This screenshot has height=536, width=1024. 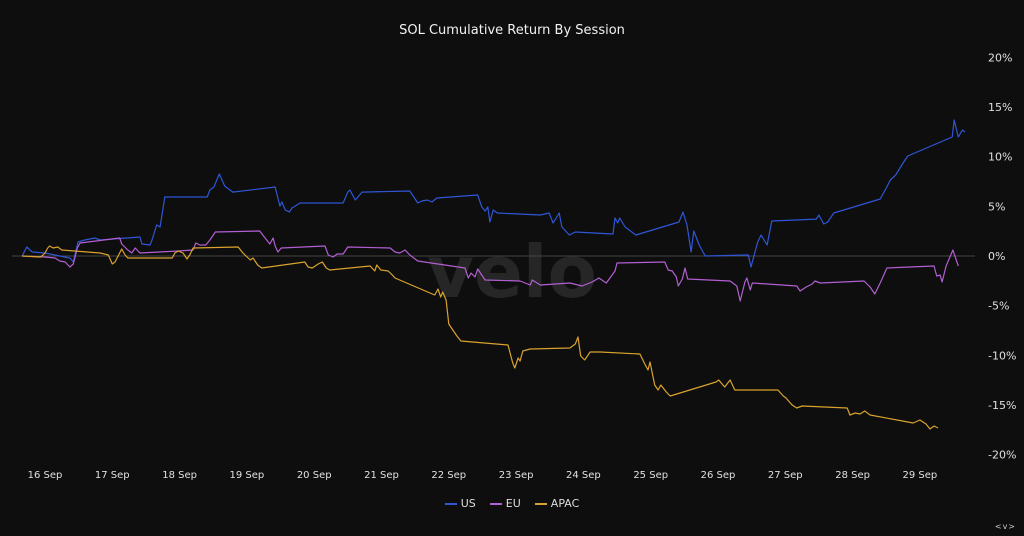 What do you see at coordinates (381, 475) in the screenshot?
I see `x-tick-label: 21 Sep` at bounding box center [381, 475].